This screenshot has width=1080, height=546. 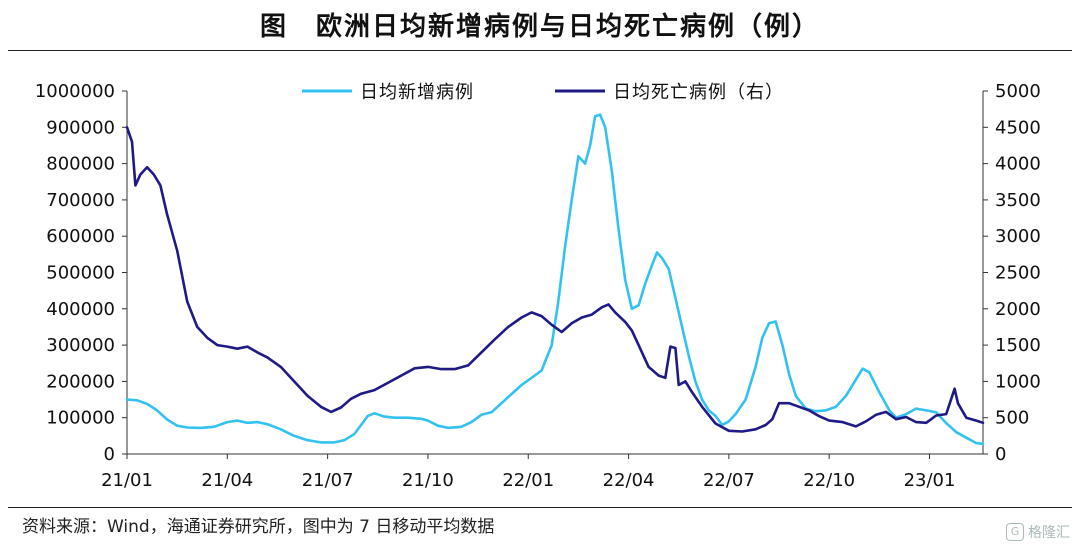 I want to click on source-rule, so click(x=540, y=507).